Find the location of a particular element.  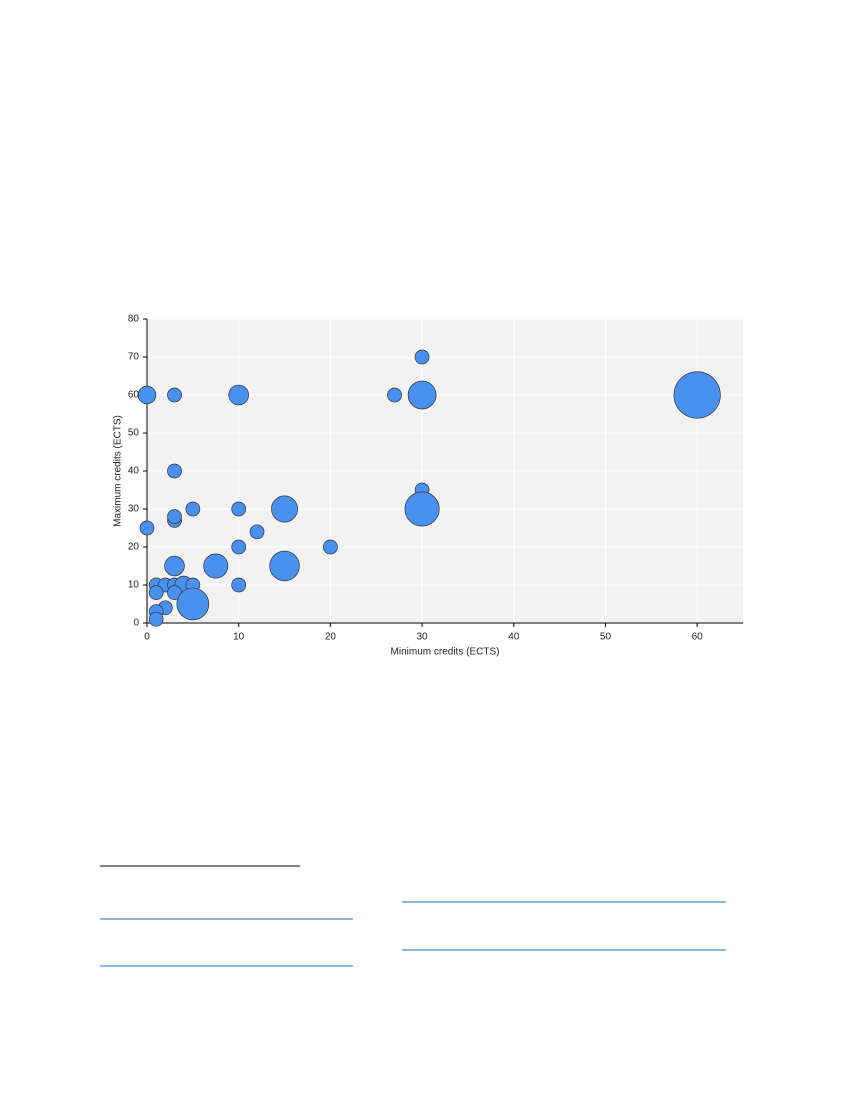

y-tick-label: 20 is located at coordinates (134, 547).